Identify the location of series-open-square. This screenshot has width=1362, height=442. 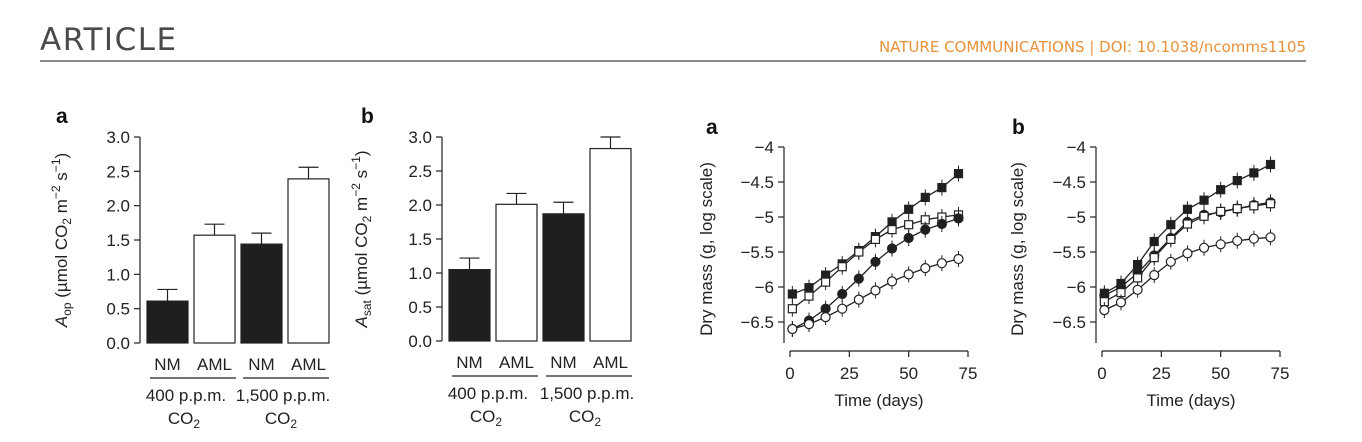
(1187, 252).